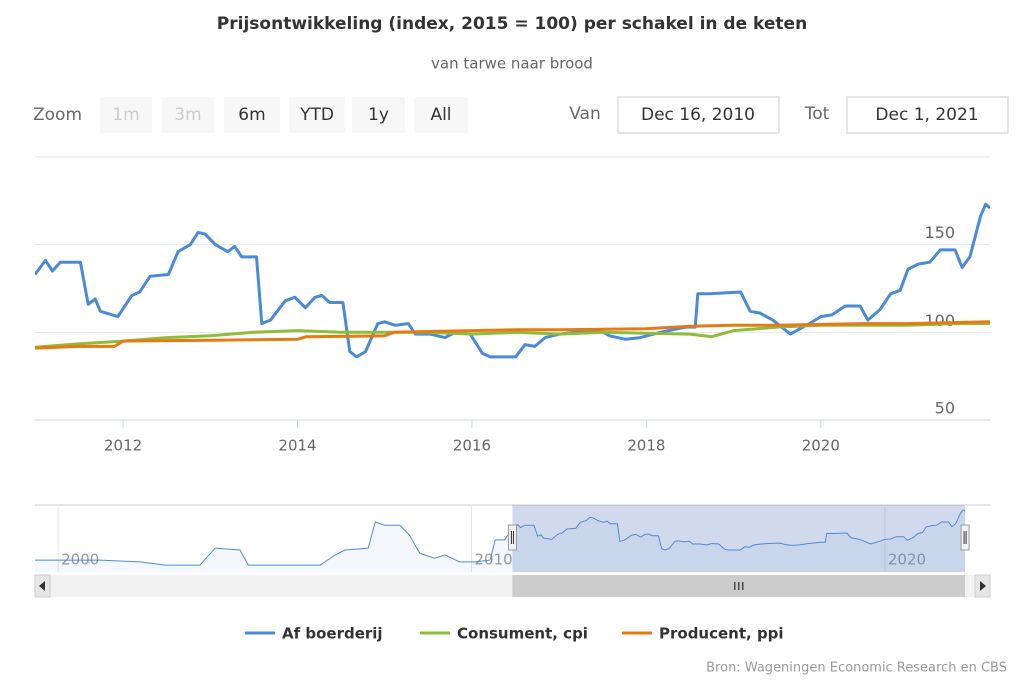  I want to click on y-tick-label: 150, so click(939, 232).